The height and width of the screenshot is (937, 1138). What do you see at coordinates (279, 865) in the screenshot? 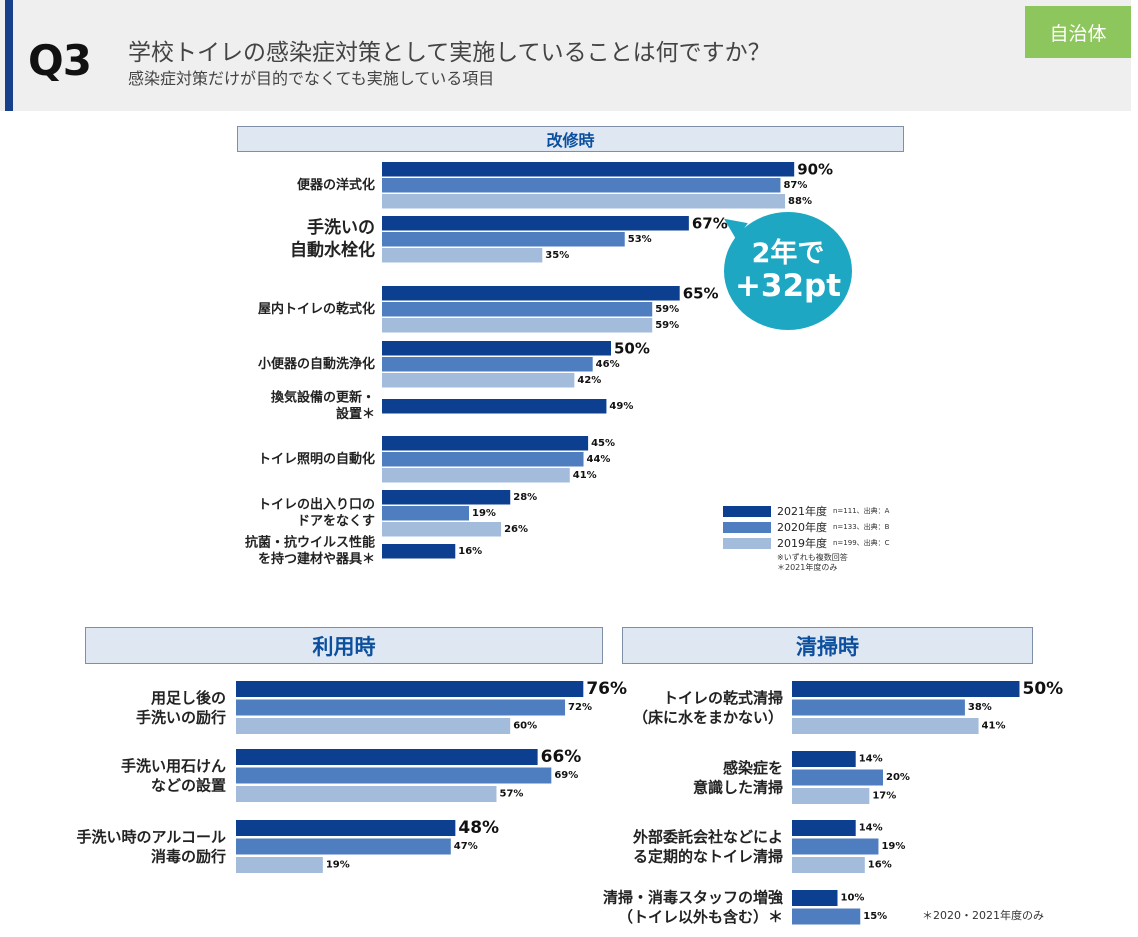
I see `bar-usage-2-2019` at bounding box center [279, 865].